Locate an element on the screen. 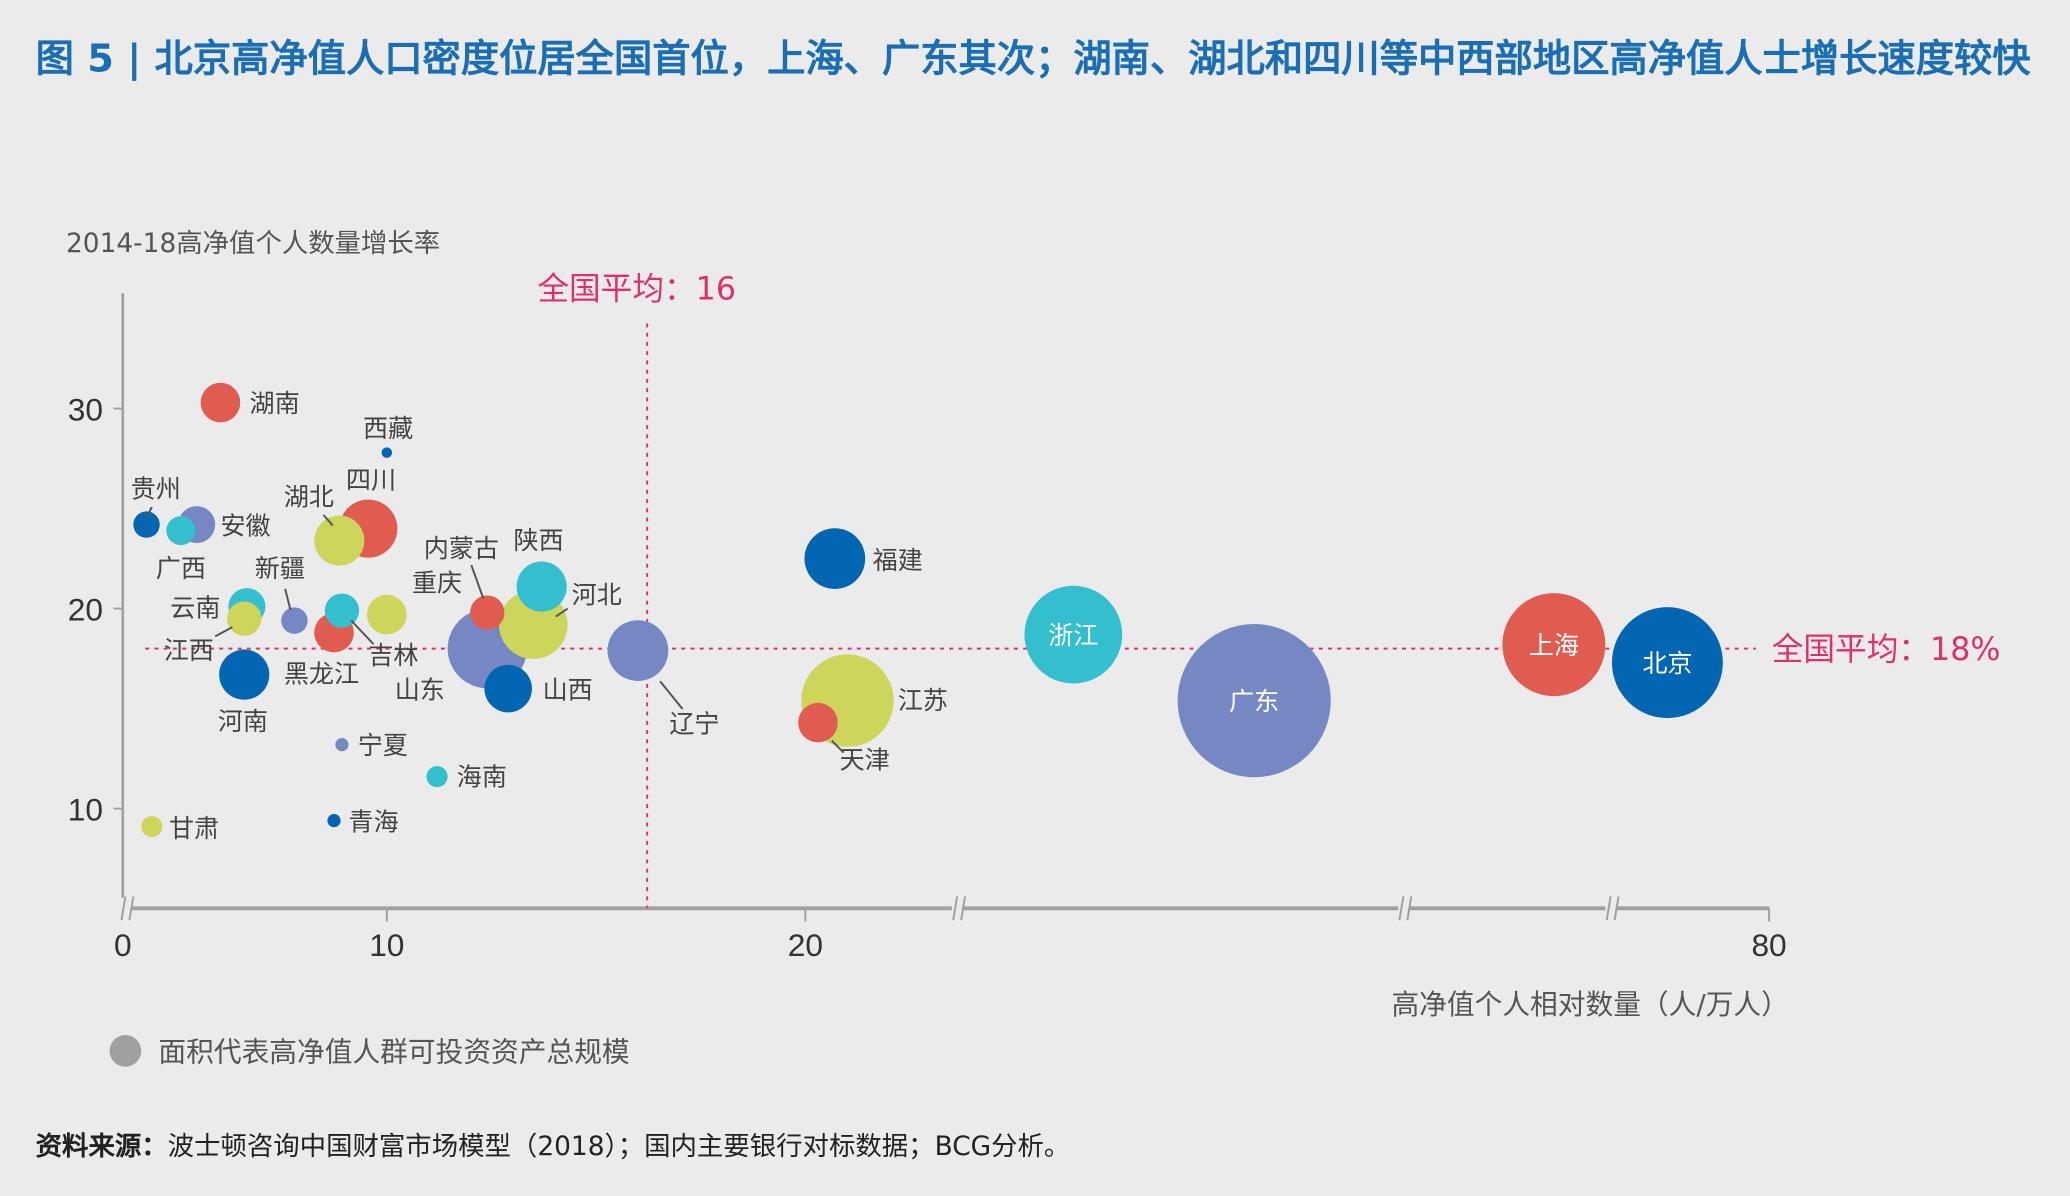 This screenshot has width=2070, height=1196. source-label: 资料来源： is located at coordinates (101, 1146).